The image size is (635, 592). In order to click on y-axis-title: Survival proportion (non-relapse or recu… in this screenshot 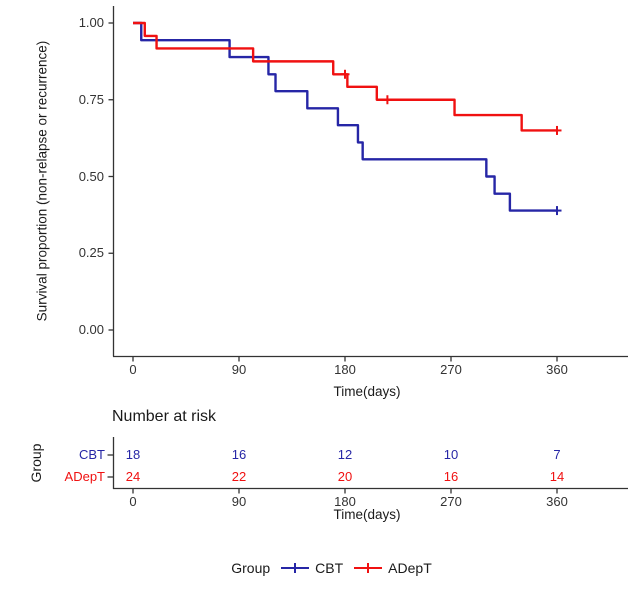, I will do `click(42, 181)`.